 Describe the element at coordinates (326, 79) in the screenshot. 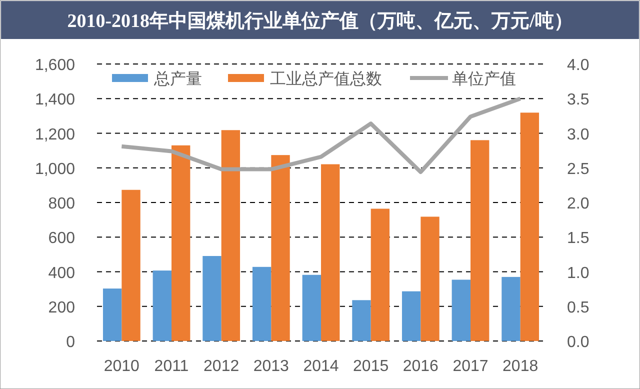

I see `legend-label: 工业总产值总数` at that location.